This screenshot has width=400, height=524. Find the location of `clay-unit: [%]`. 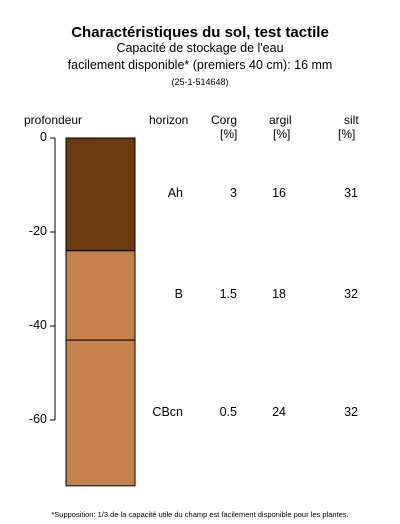

clay-unit: [%] is located at coordinates (282, 134).